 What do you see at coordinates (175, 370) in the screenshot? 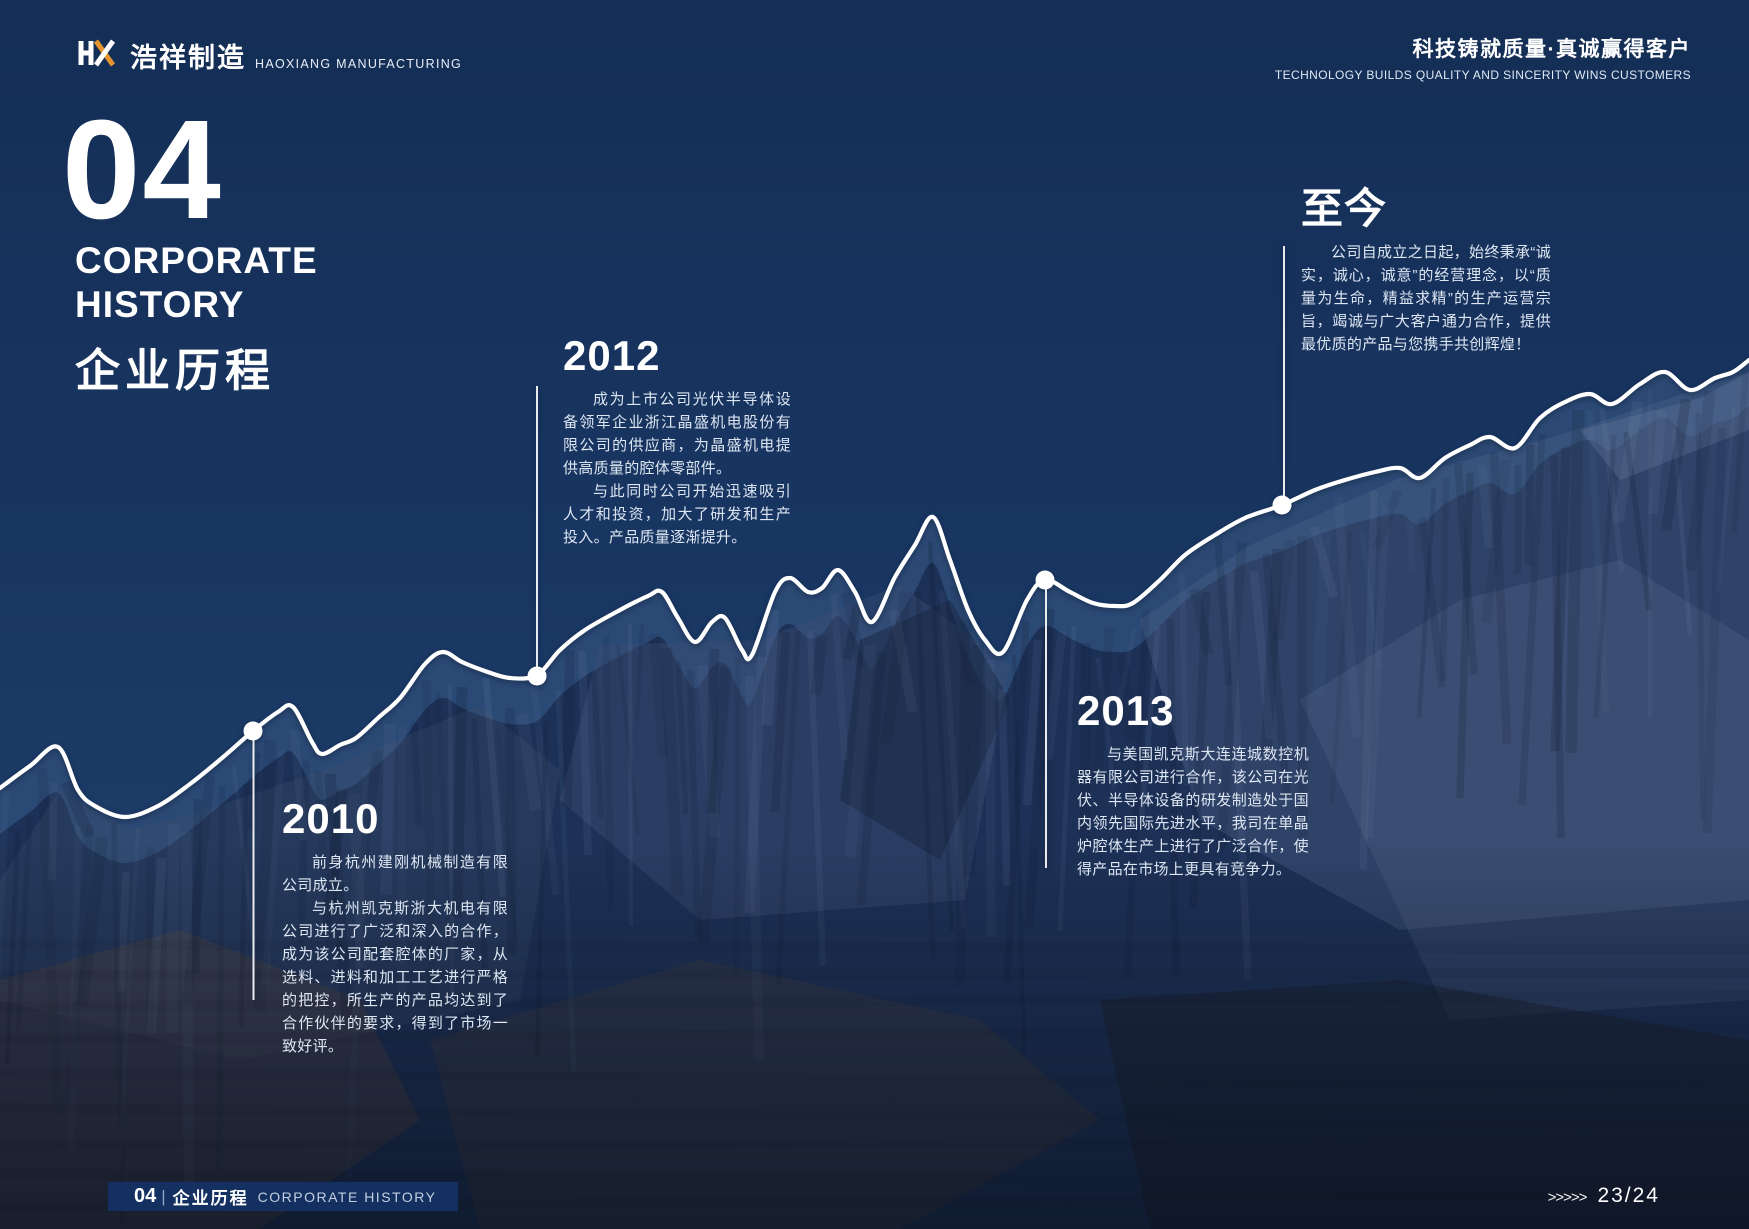
I see `chapter-title-cn: 企业历程` at bounding box center [175, 370].